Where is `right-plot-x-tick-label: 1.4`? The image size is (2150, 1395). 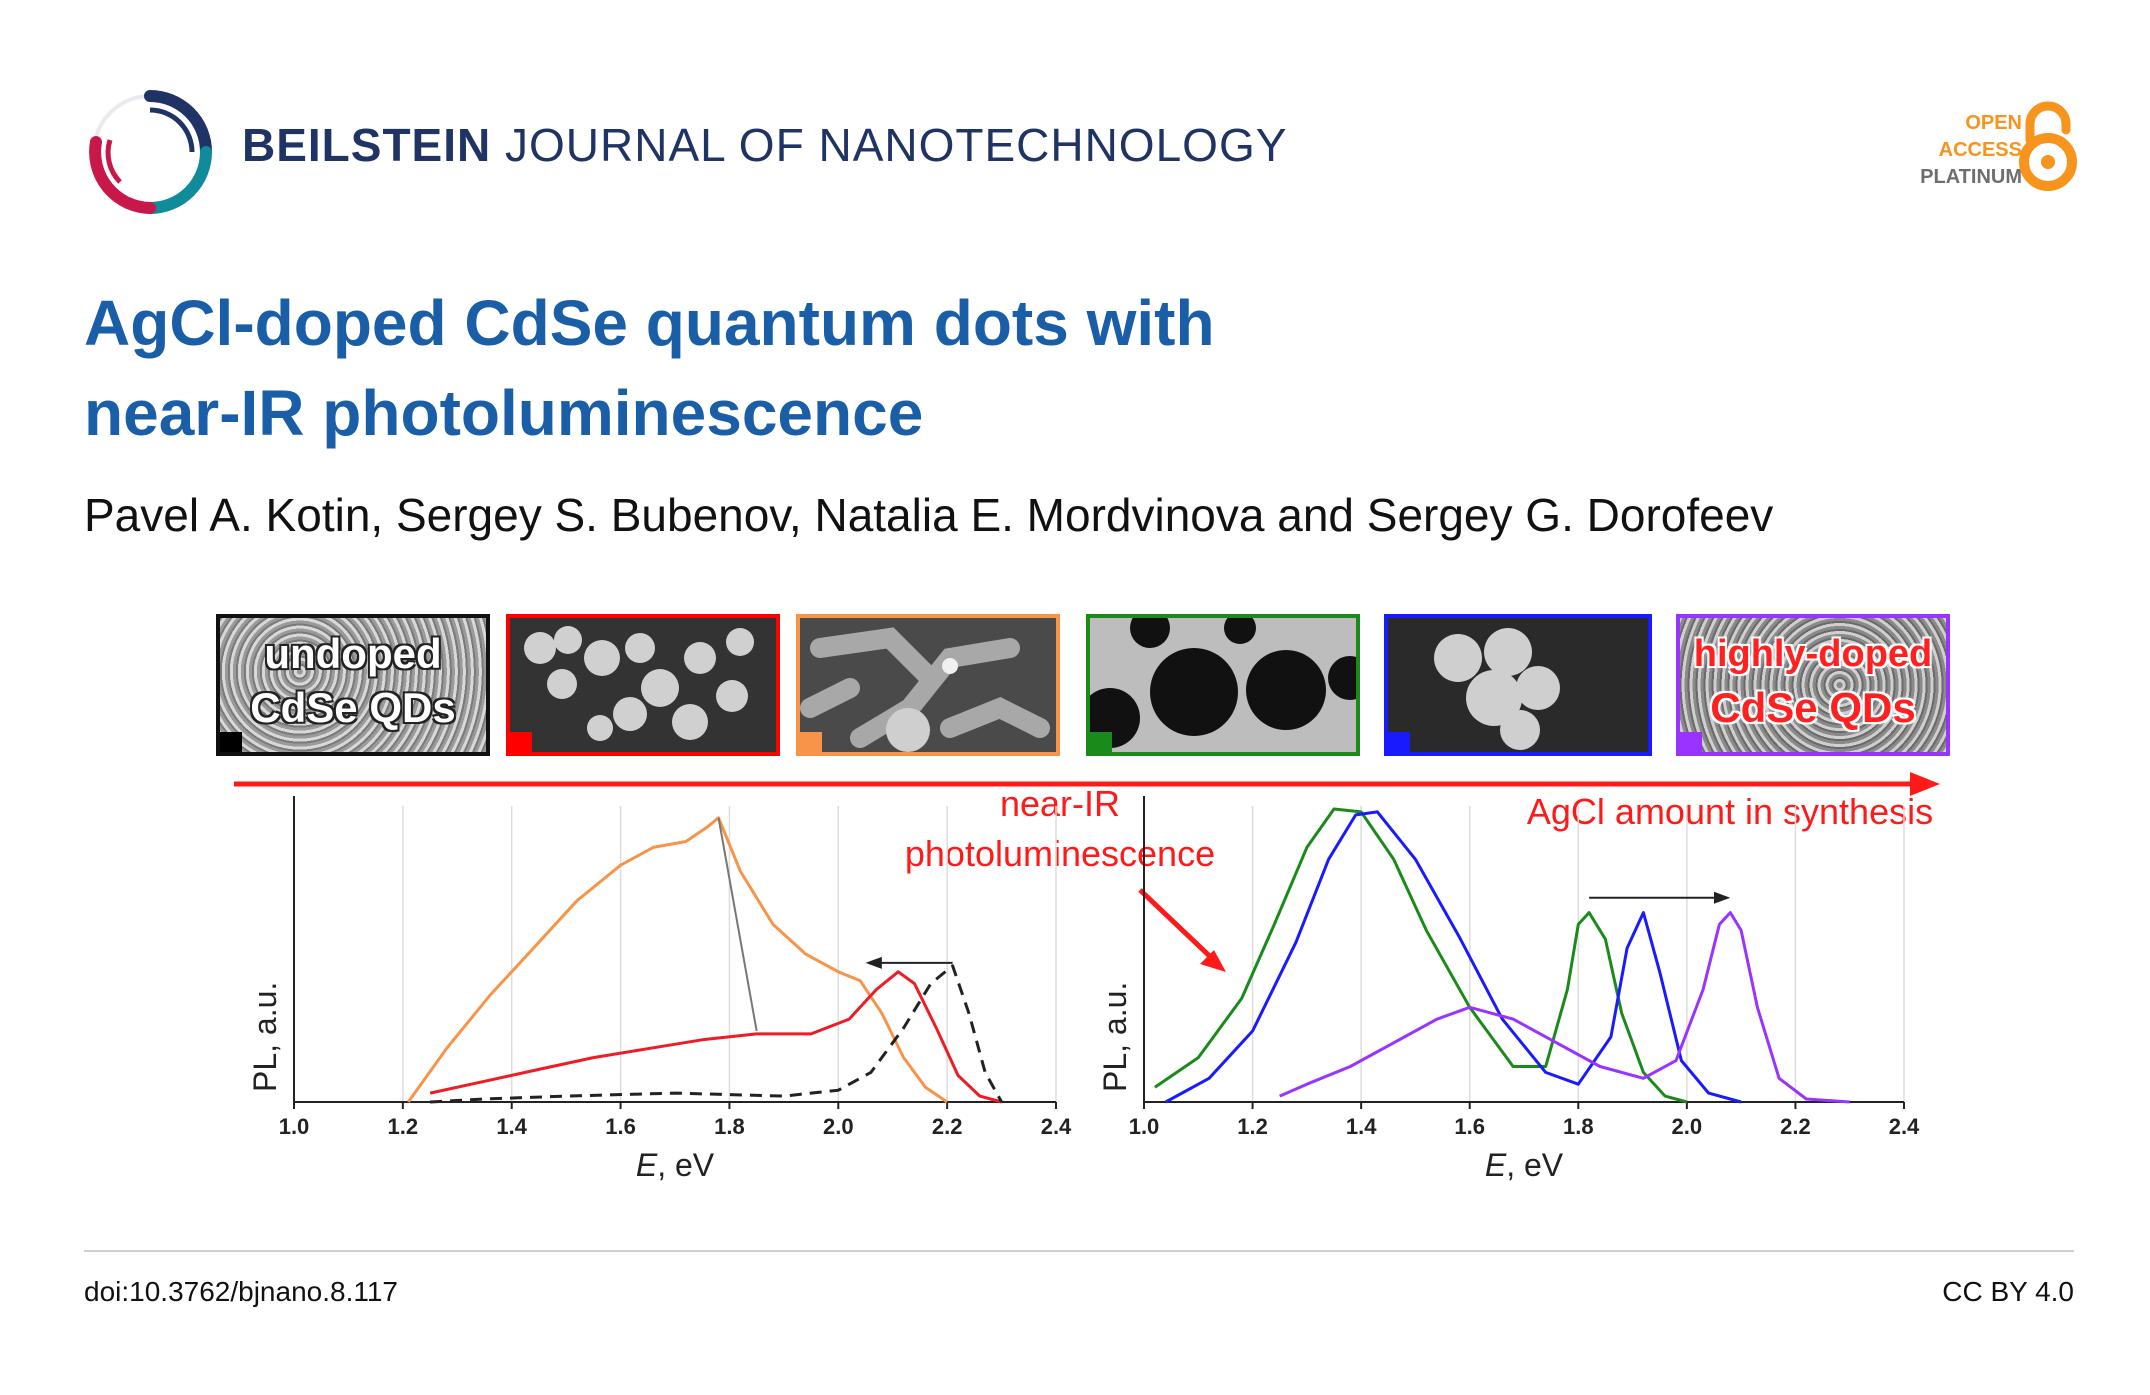
right-plot-x-tick-label: 1.4 is located at coordinates (1361, 1126).